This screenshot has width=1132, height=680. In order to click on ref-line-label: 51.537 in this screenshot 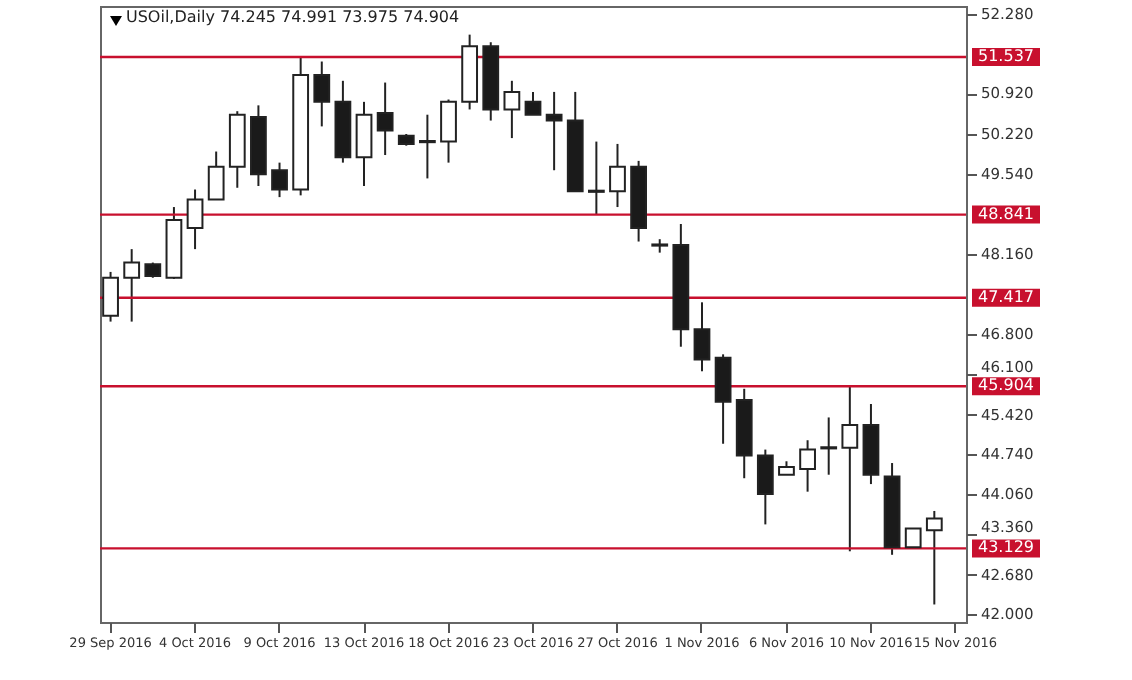, I will do `click(1006, 56)`.